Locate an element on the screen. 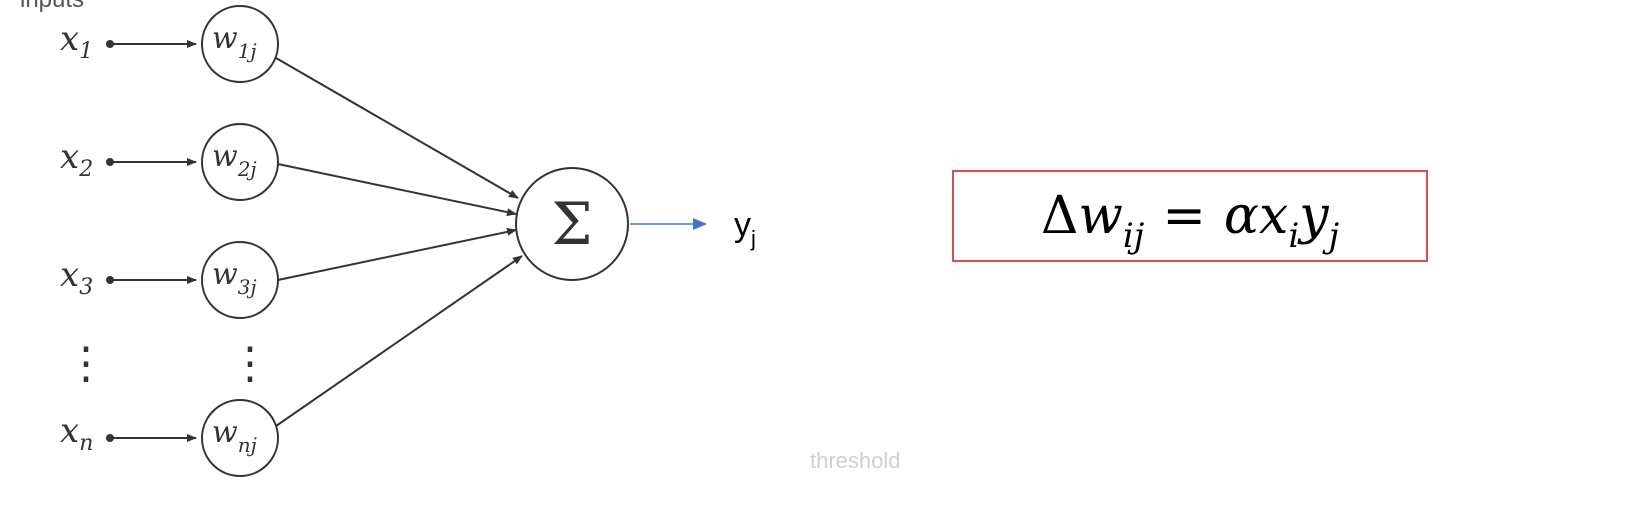  input-x3-label: x3 is located at coordinates (76, 277).